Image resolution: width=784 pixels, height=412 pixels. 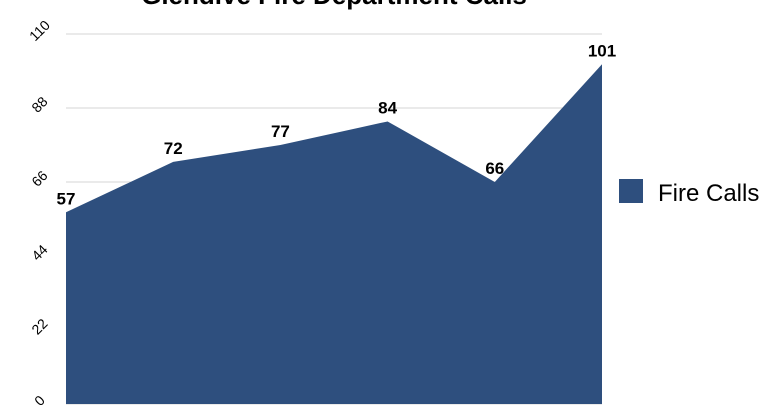 What do you see at coordinates (387, 107) in the screenshot?
I see `data-label: 84` at bounding box center [387, 107].